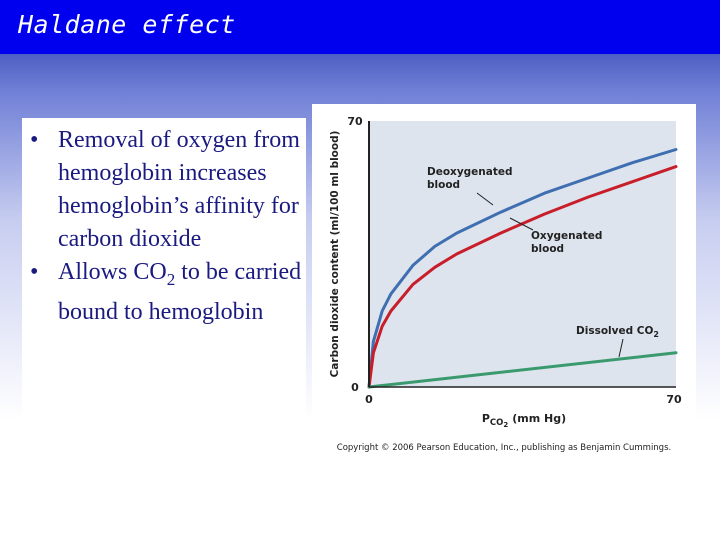  Describe the element at coordinates (355, 121) in the screenshot. I see `y-tick-label: 70` at that location.